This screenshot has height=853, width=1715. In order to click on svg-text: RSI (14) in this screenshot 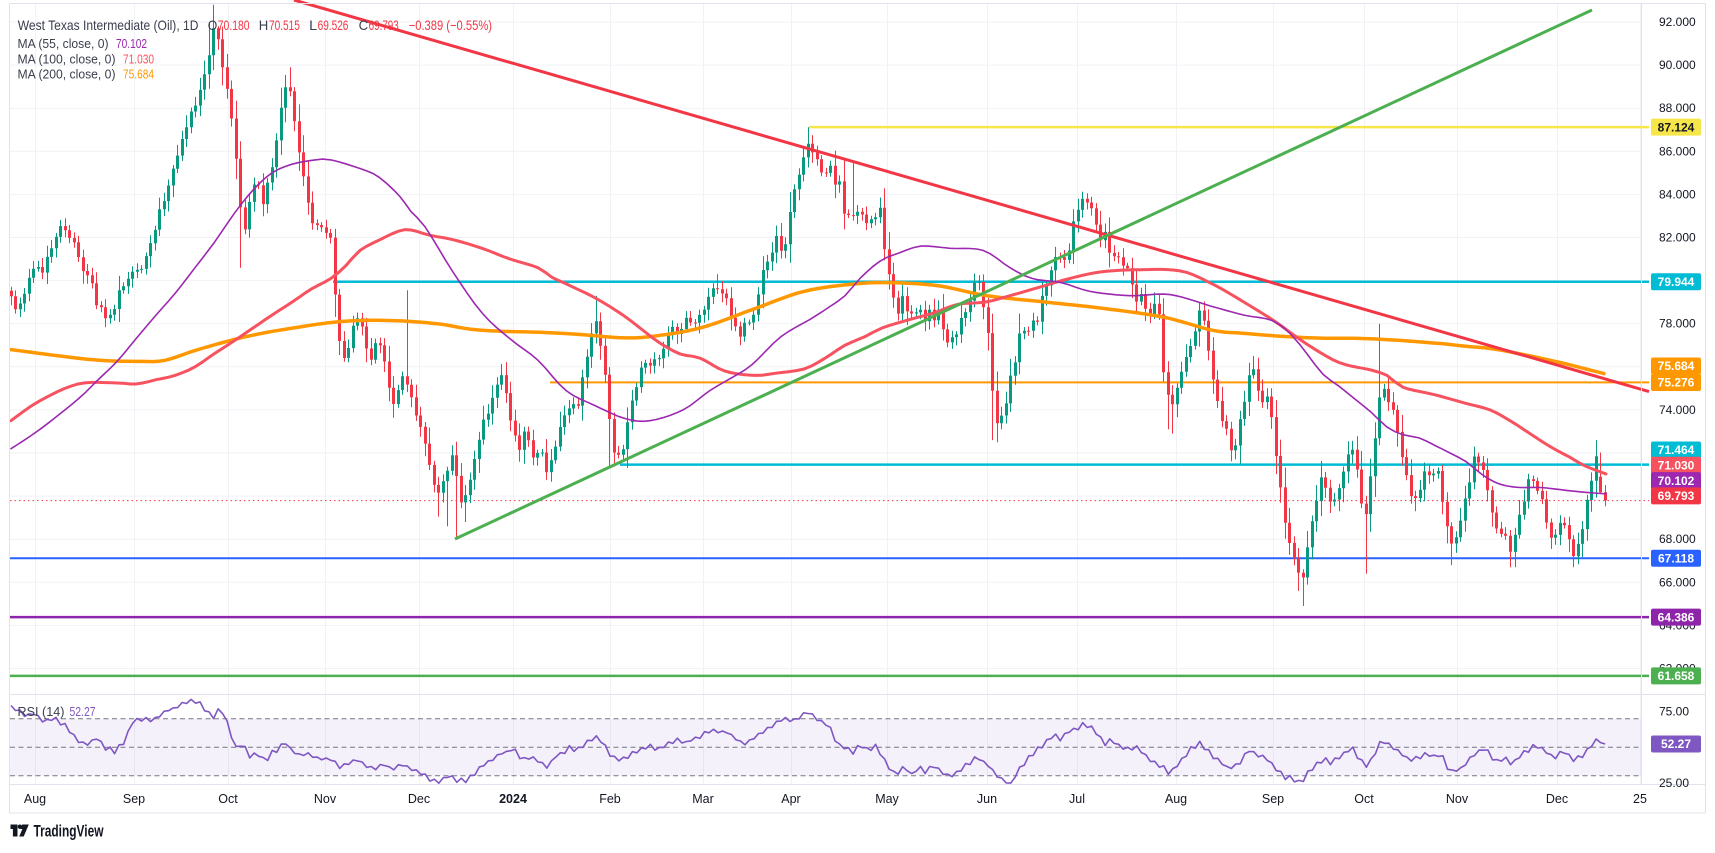, I will do `click(41, 712)`.